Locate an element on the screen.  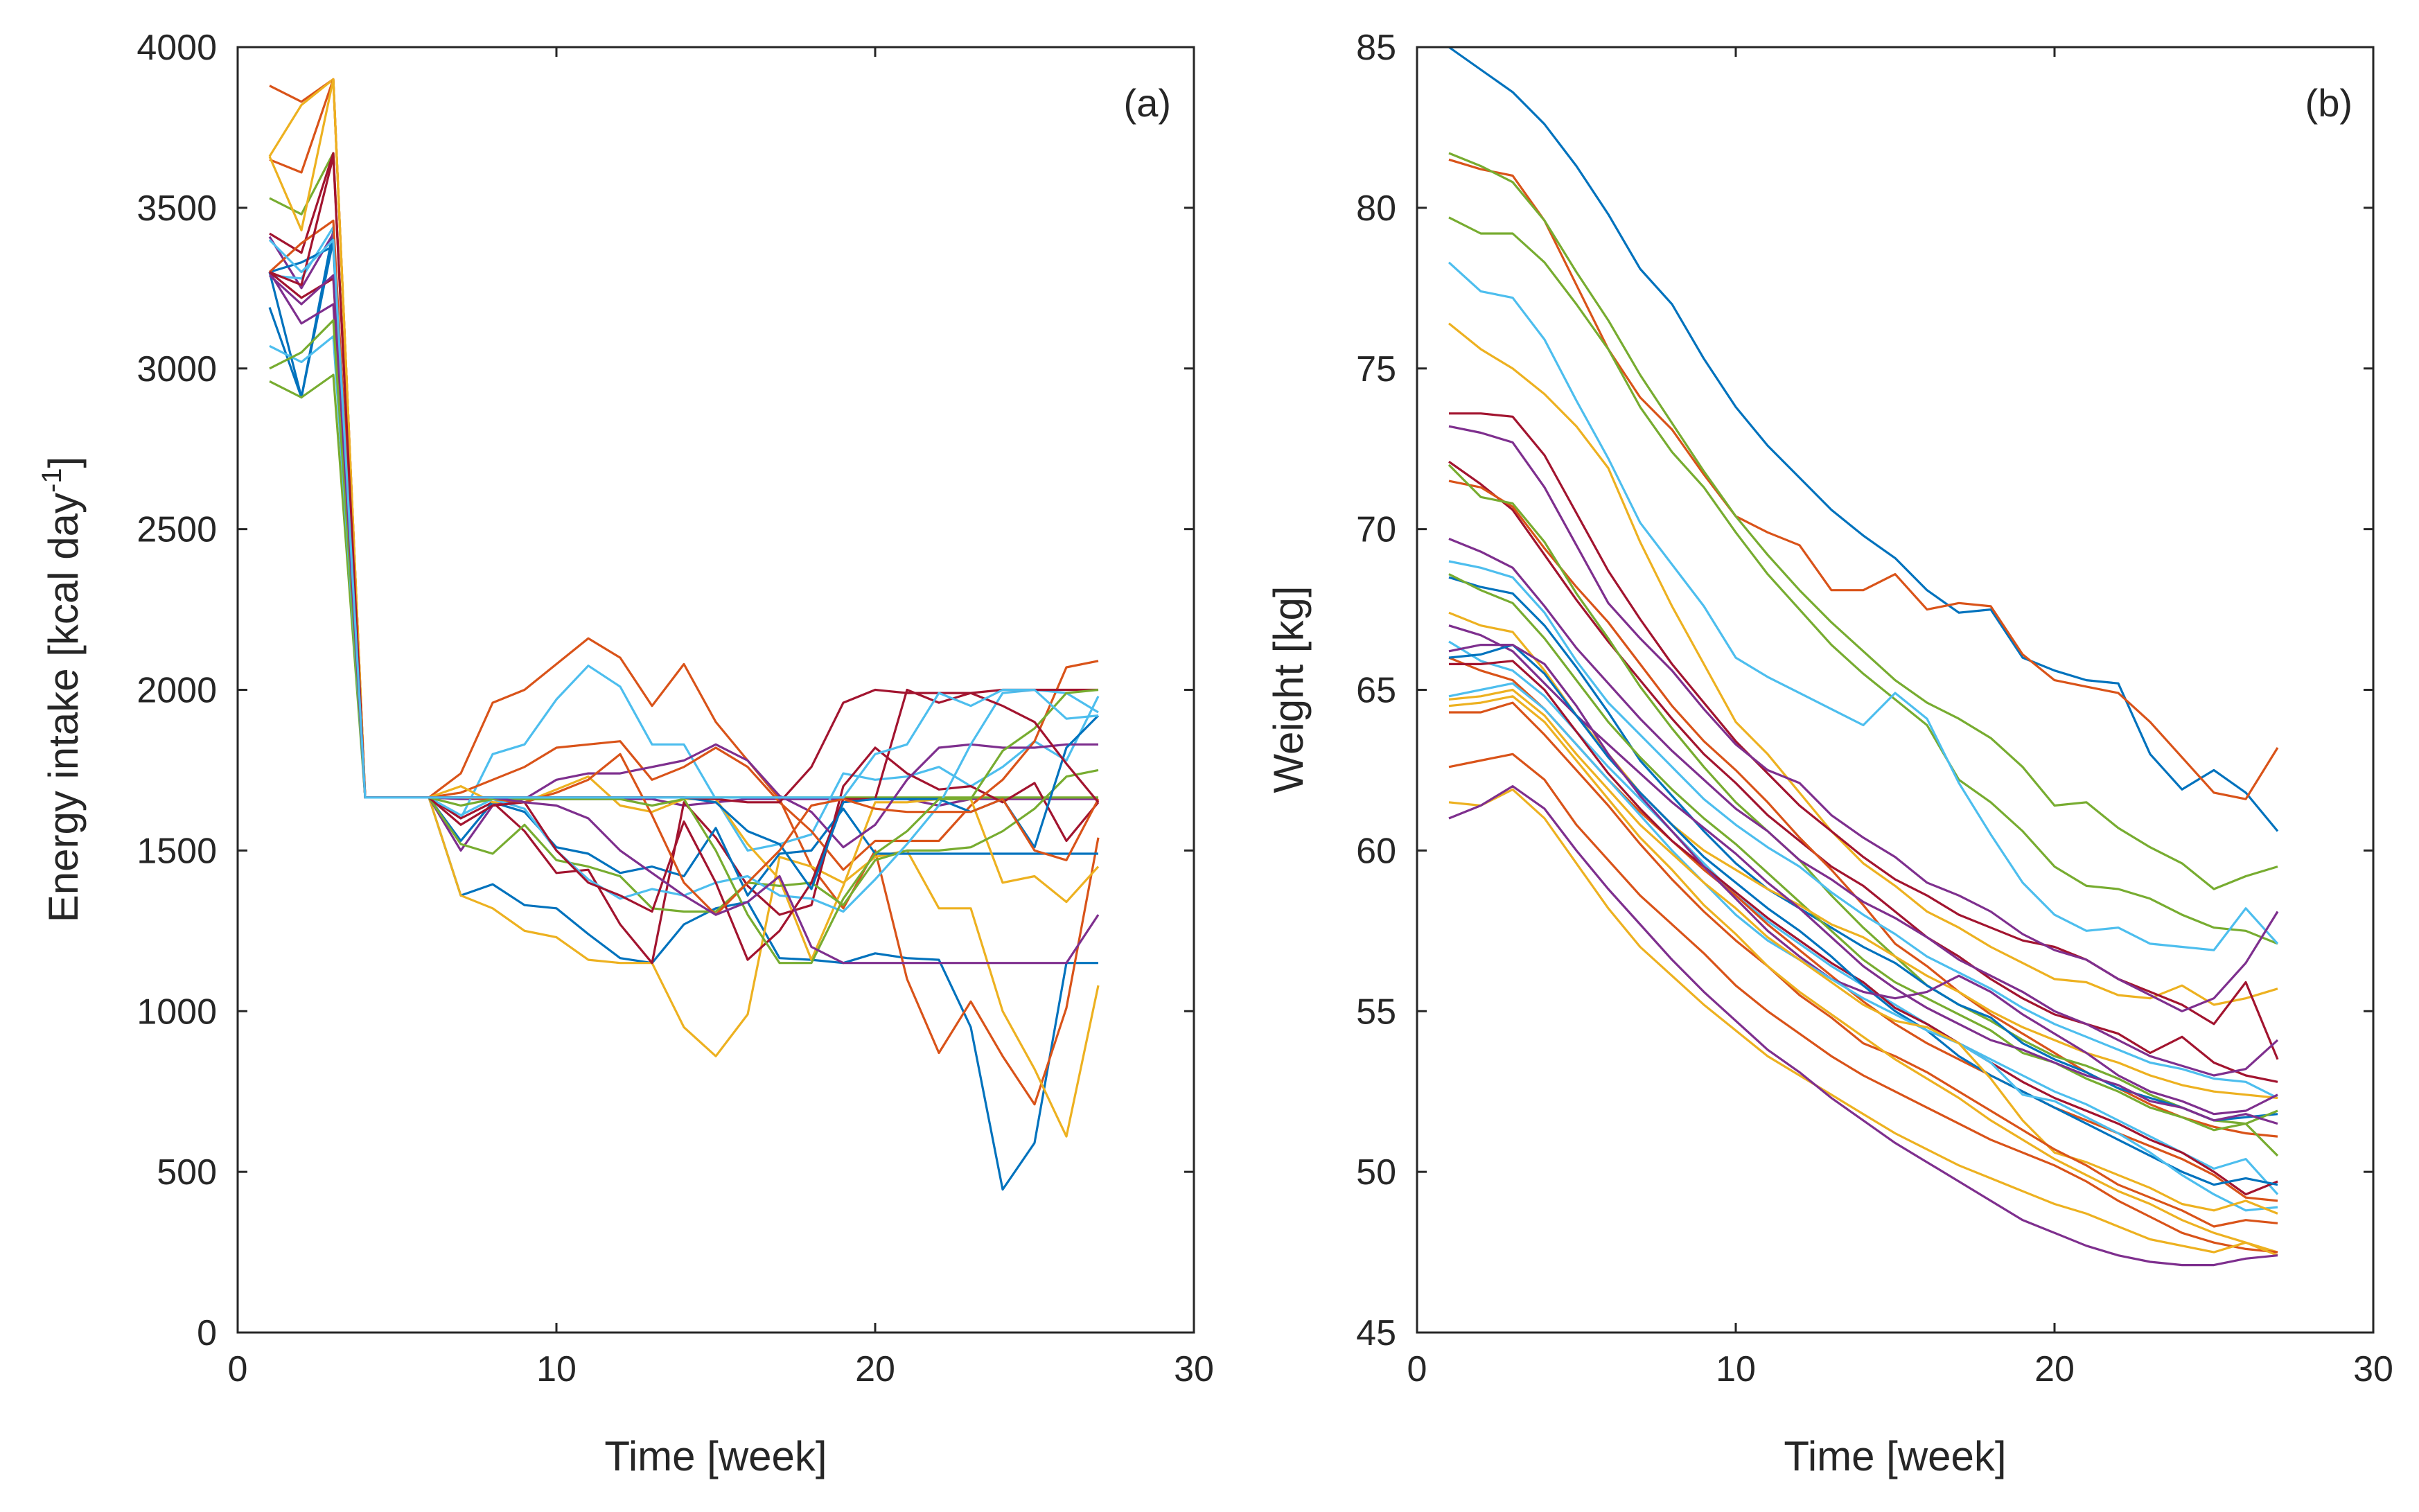
panel-b-label: (b) is located at coordinates (2328, 103).